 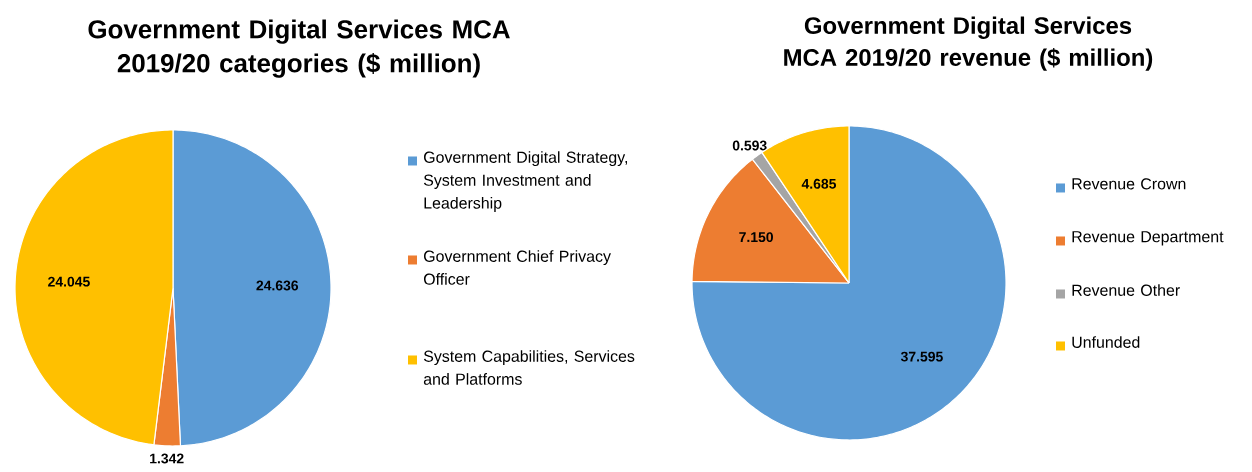 I want to click on data-label: 4.685, so click(x=819, y=183).